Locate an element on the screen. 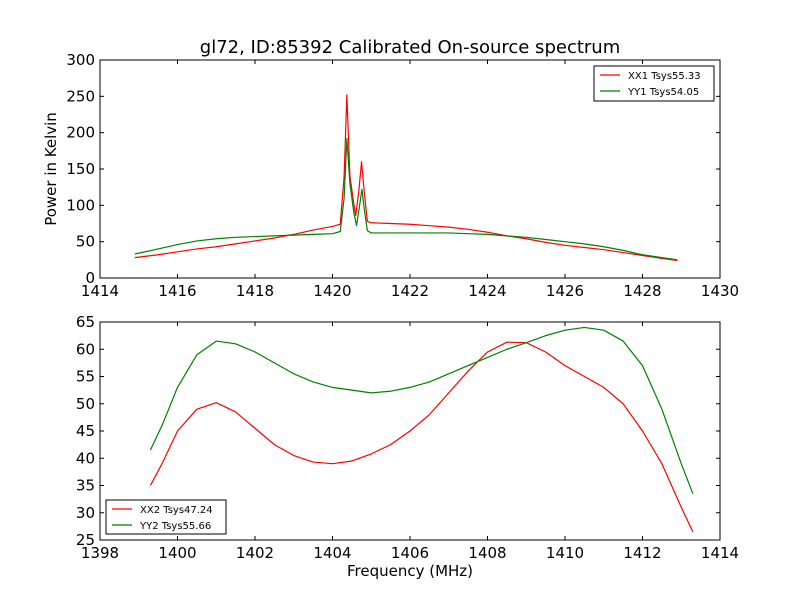  top-x-tick-label: 1418 is located at coordinates (255, 291).